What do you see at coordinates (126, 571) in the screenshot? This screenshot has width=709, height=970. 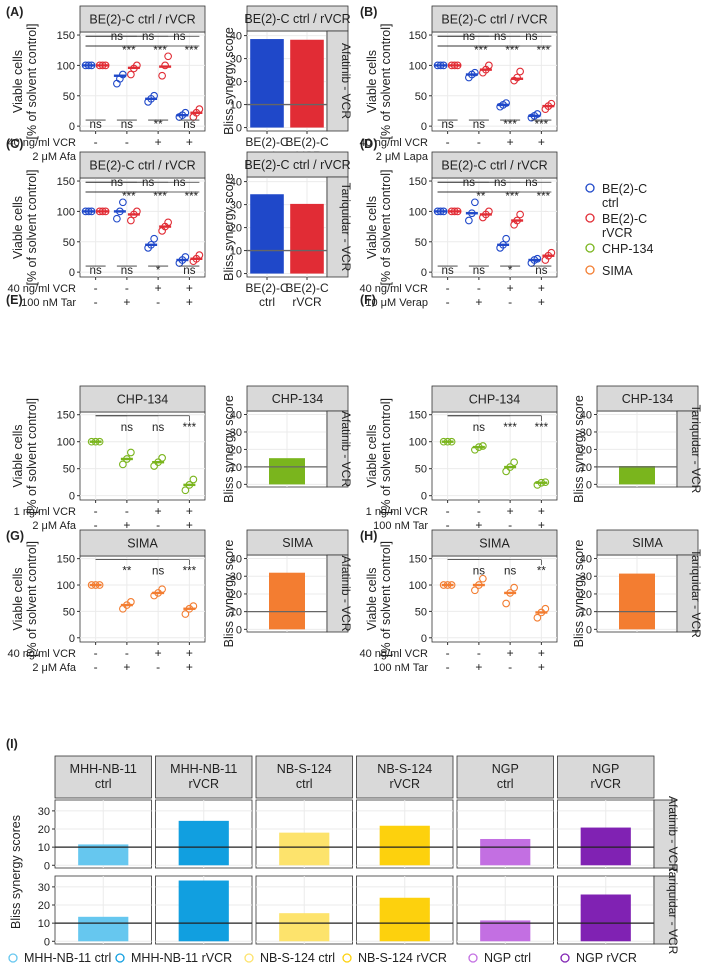 I see `significance-label: **` at bounding box center [126, 571].